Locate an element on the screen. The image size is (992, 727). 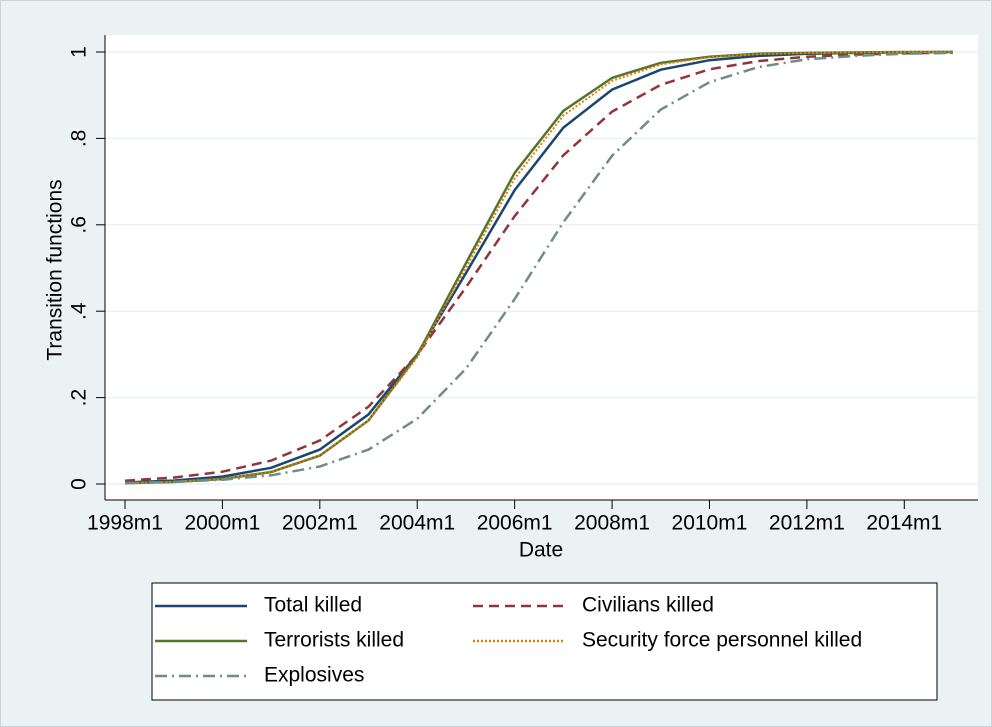
legend-label: Explosives is located at coordinates (314, 675).